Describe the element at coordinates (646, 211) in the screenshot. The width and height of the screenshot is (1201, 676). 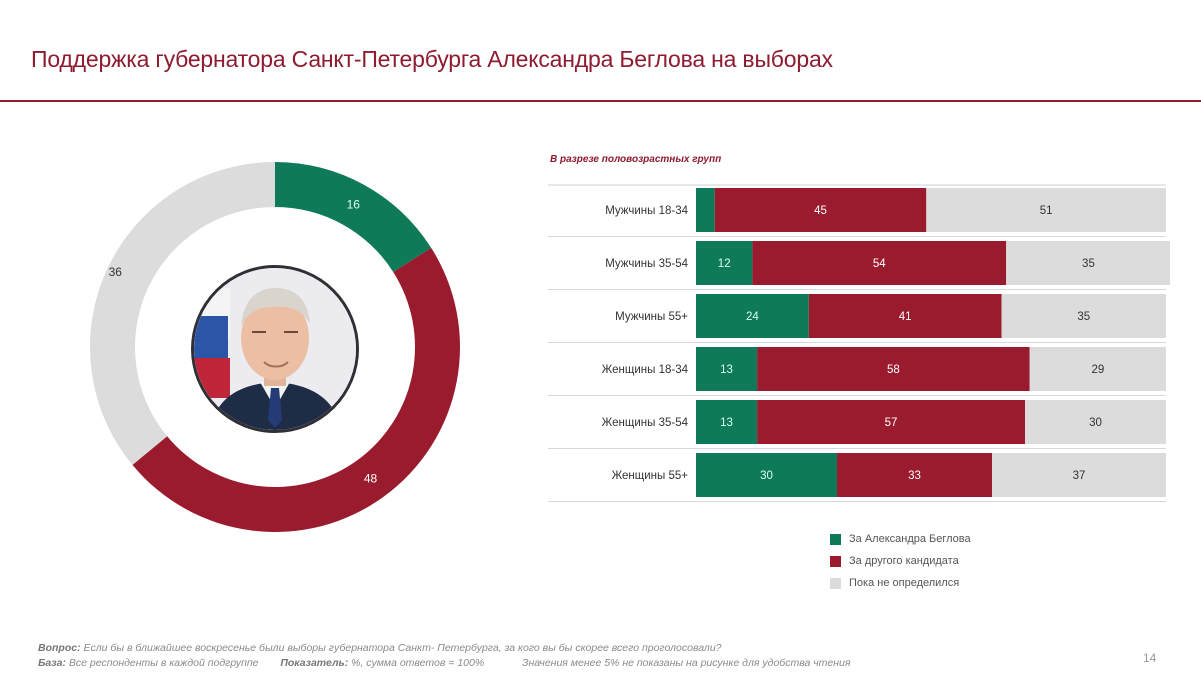
I see `bar-category-label: Мужчины 18-34` at that location.